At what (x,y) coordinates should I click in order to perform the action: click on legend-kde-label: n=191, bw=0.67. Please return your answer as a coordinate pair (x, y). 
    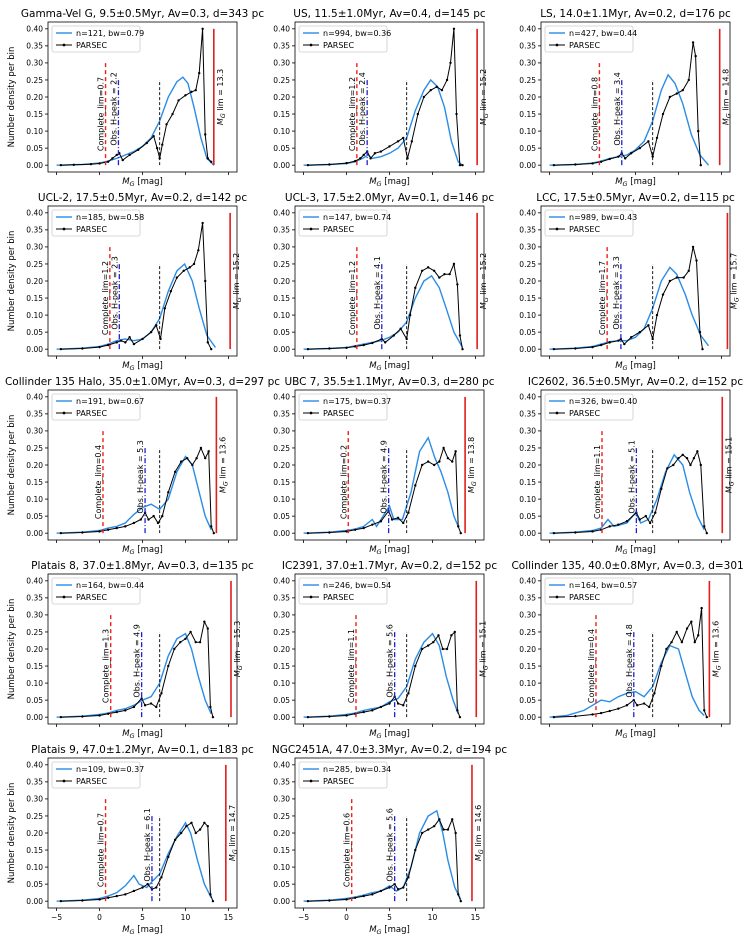
    Looking at the image, I should click on (110, 401).